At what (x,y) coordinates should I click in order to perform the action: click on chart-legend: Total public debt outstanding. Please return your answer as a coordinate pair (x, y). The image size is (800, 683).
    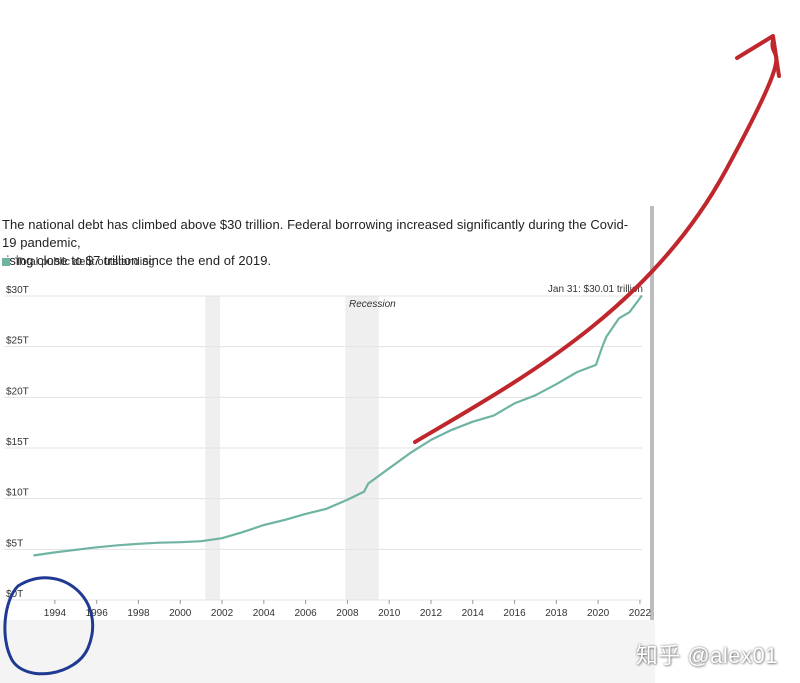
    Looking at the image, I should click on (78, 262).